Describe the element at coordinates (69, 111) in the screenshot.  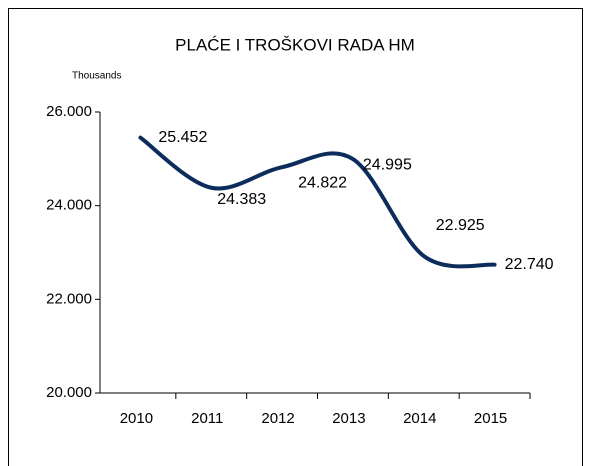
I see `y-tick-label: 26.000` at that location.